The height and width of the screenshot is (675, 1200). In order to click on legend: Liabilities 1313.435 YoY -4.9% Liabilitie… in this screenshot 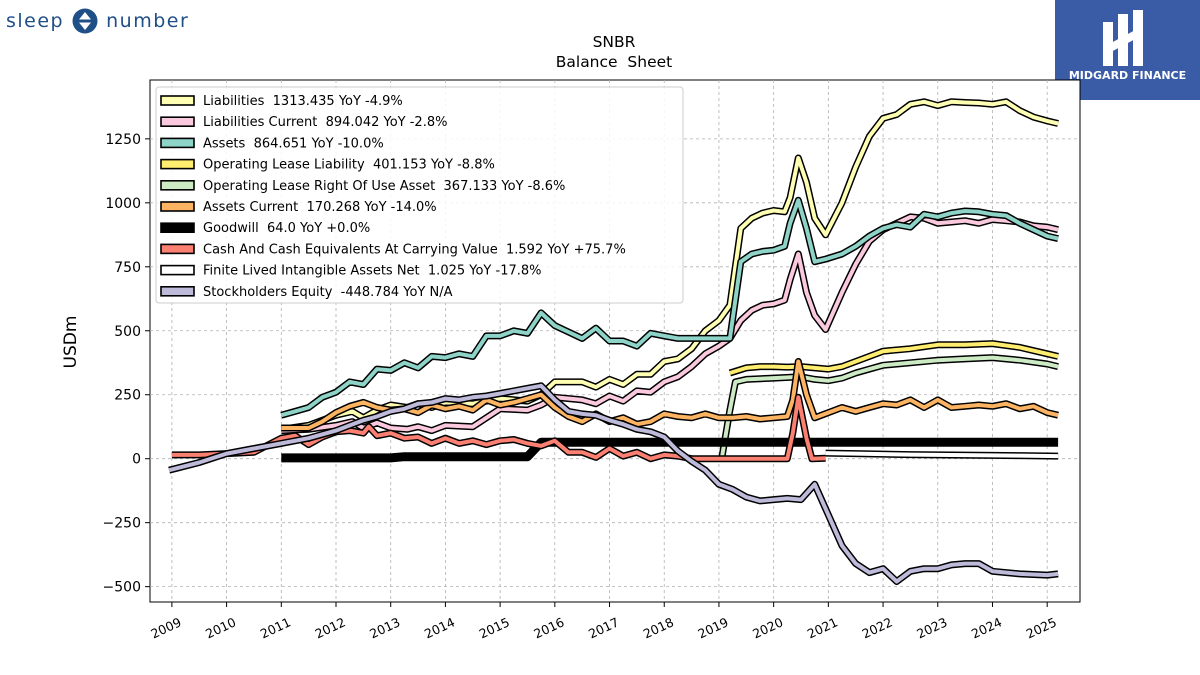, I will do `click(419, 195)`.